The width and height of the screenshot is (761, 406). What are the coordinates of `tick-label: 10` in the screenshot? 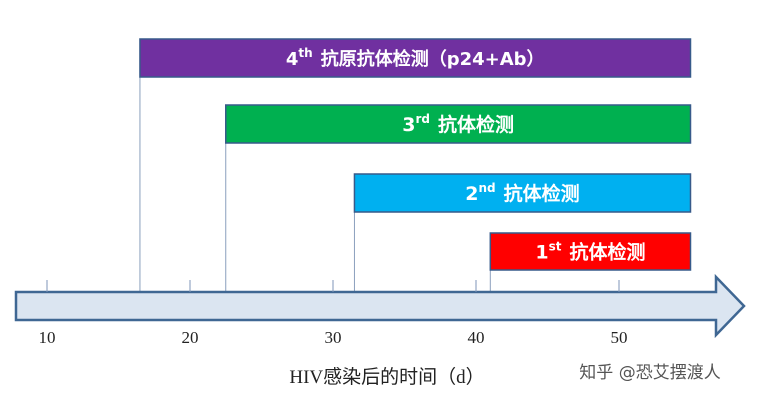 It's located at (47, 337).